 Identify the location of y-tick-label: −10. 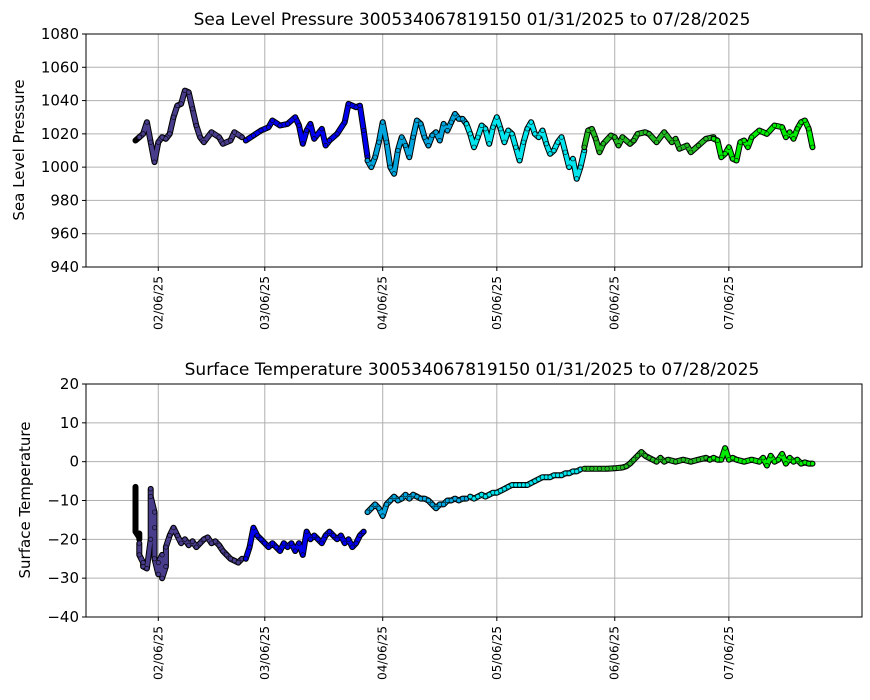
(63, 501).